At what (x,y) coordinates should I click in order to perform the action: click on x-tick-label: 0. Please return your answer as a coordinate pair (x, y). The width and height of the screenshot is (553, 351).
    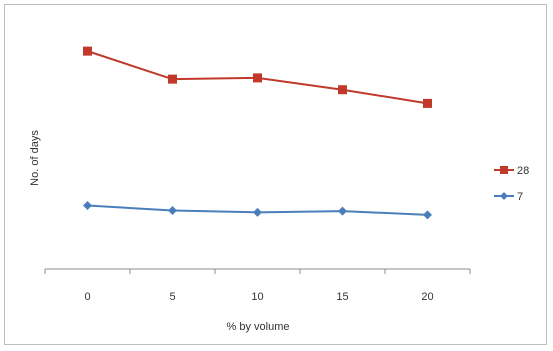
    Looking at the image, I should click on (87, 297).